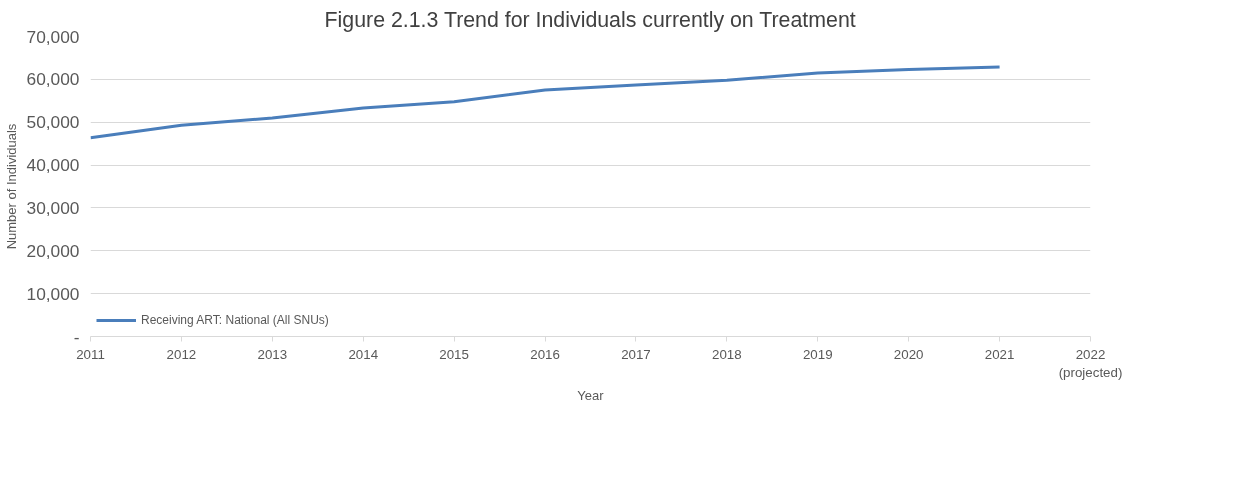  Describe the element at coordinates (53, 122) in the screenshot. I see `y-tick-label: 50,000` at that location.